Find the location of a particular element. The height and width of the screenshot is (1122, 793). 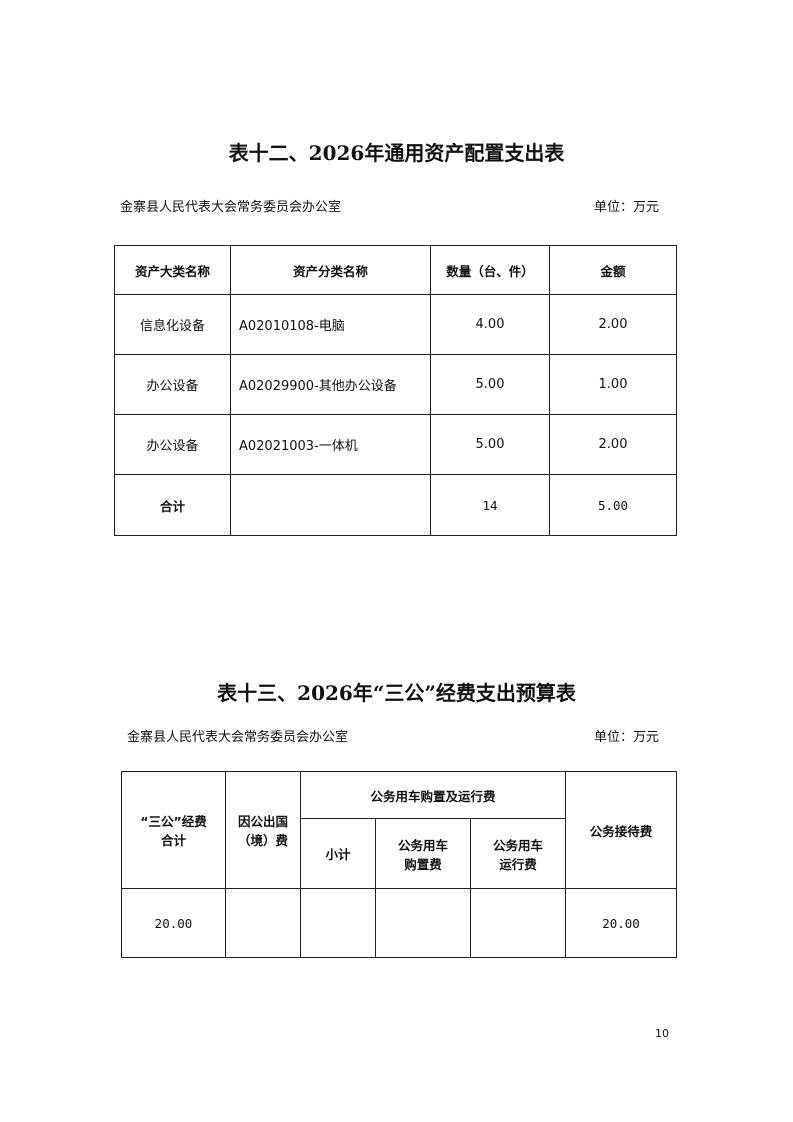

table-row: 办公设备 A02021003-一体机 5.00 2.00 is located at coordinates (395, 444).